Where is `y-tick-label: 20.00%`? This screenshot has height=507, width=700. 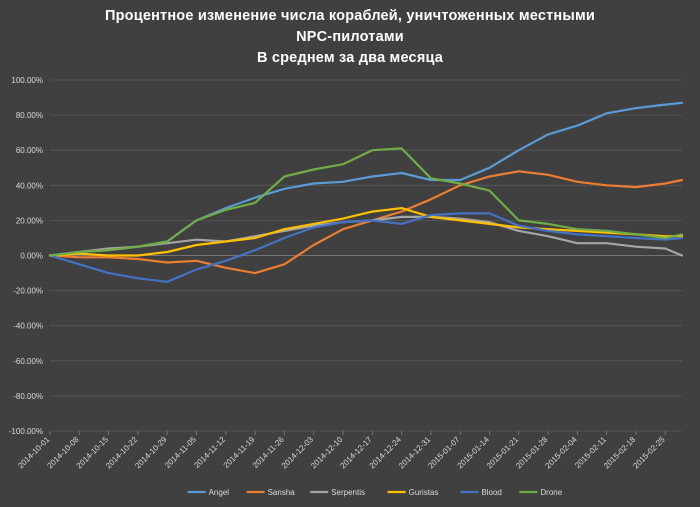
y-tick-label: 20.00% is located at coordinates (29, 220).